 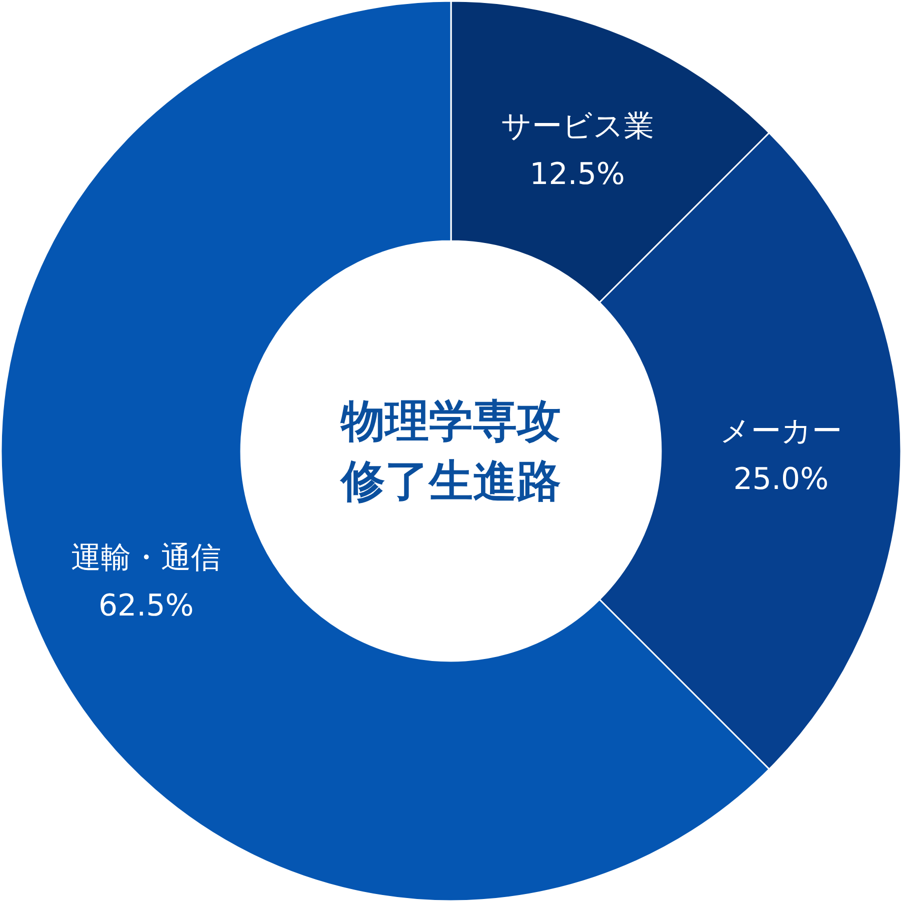 What do you see at coordinates (781, 479) in the screenshot?
I see `data-label: 25.0%` at bounding box center [781, 479].